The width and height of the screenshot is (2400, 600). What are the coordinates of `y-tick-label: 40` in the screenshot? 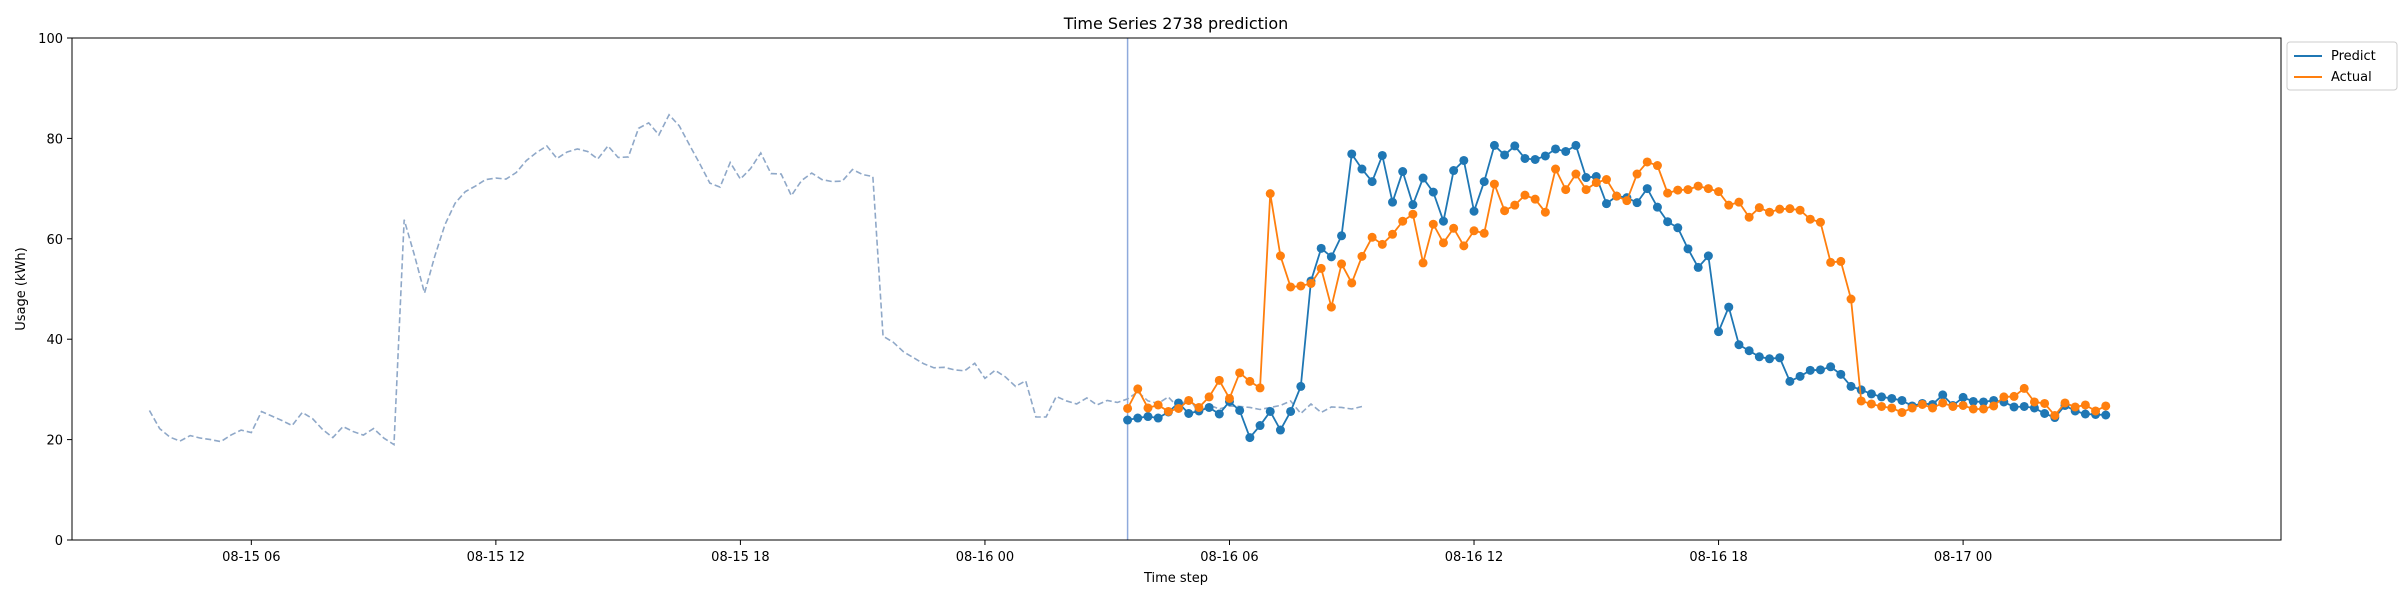 It's located at (54, 340).